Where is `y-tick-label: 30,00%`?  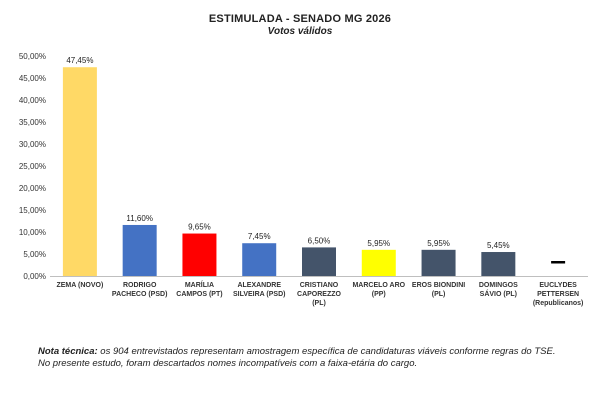
y-tick-label: 30,00% is located at coordinates (32, 144).